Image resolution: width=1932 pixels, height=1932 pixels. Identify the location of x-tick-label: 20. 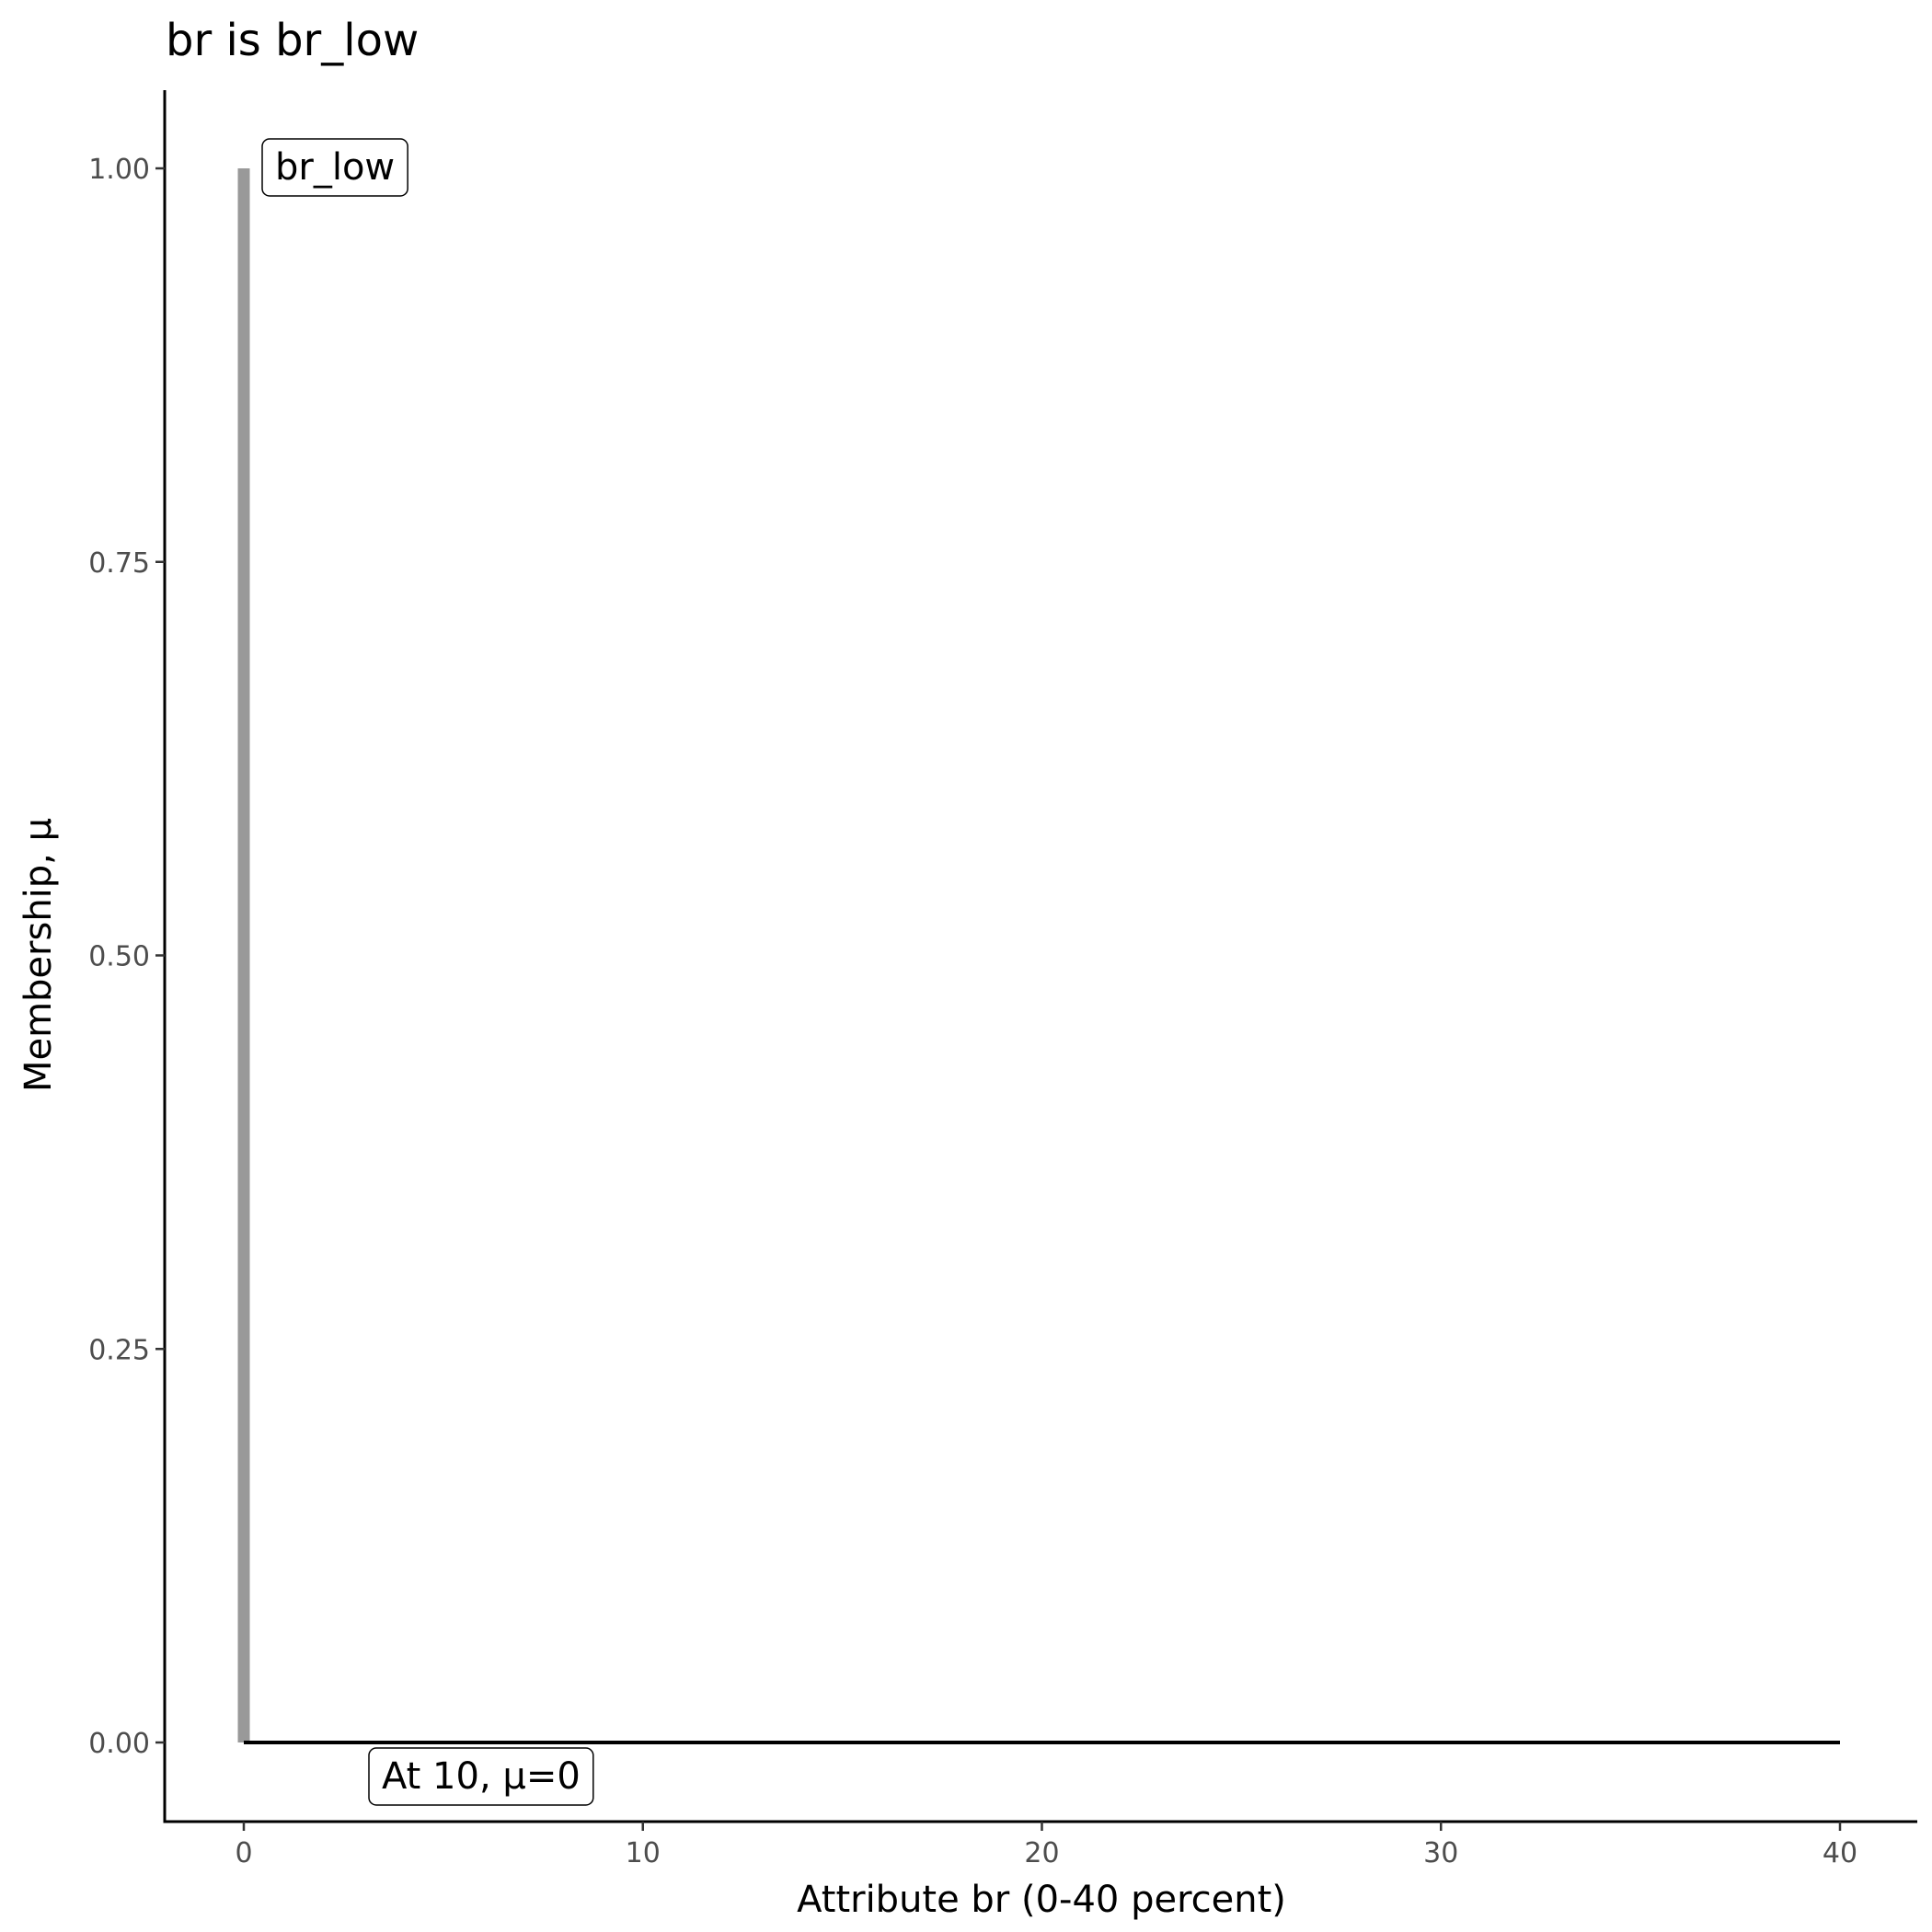
(1041, 1853).